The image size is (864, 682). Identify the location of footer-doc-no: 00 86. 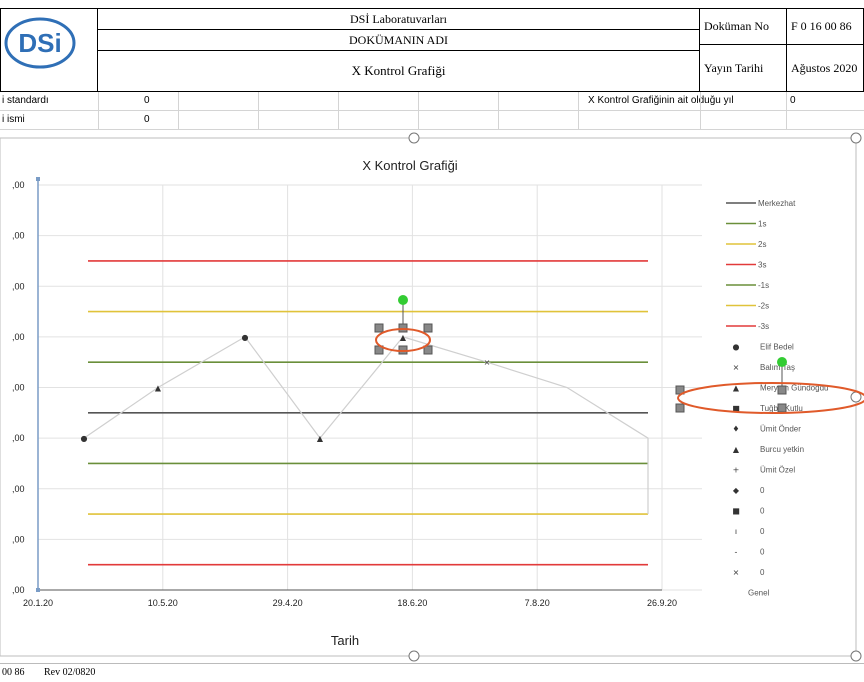
(13, 672).